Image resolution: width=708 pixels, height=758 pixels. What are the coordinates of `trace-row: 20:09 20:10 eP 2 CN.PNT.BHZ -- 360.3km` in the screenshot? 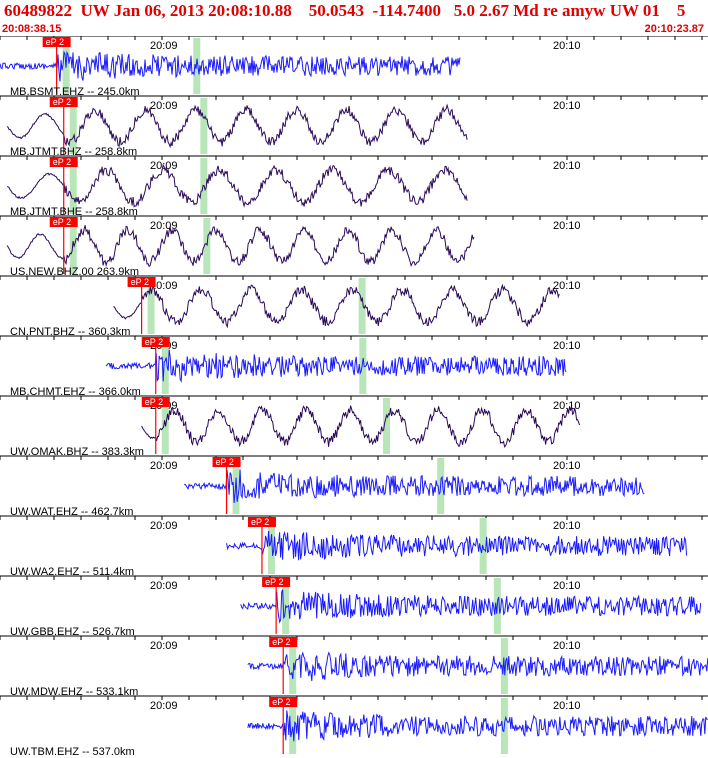 It's located at (354, 306).